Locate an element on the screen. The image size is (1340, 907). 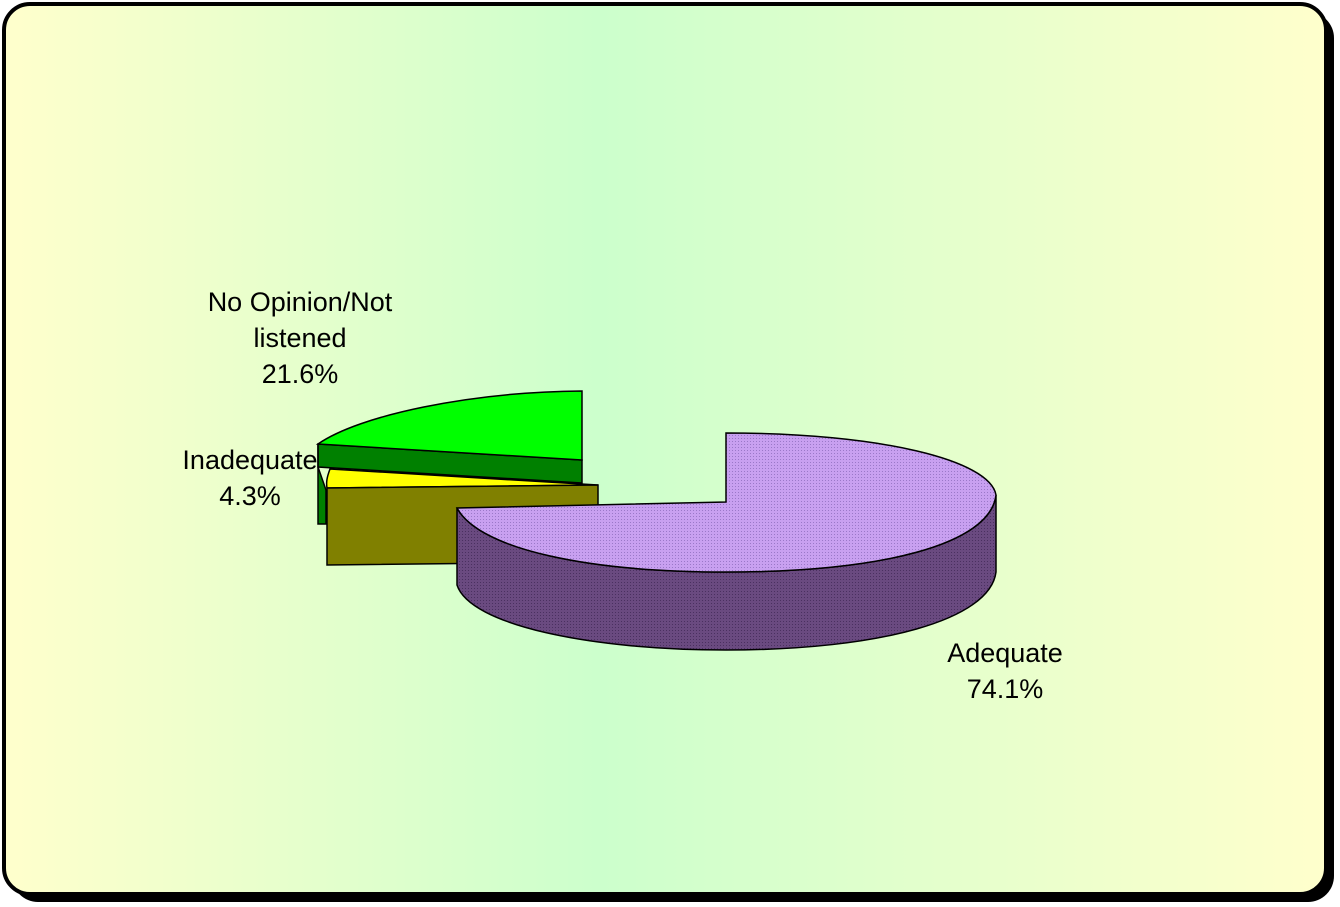
label-adequate: Adequate 74.1% is located at coordinates (1005, 671).